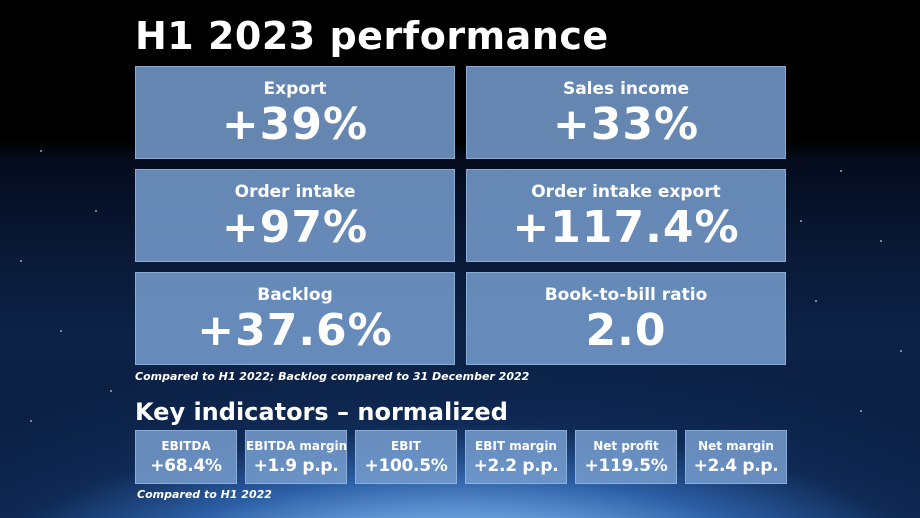 This screenshot has width=920, height=518. I want to click on kpi-label: Sales income, so click(626, 89).